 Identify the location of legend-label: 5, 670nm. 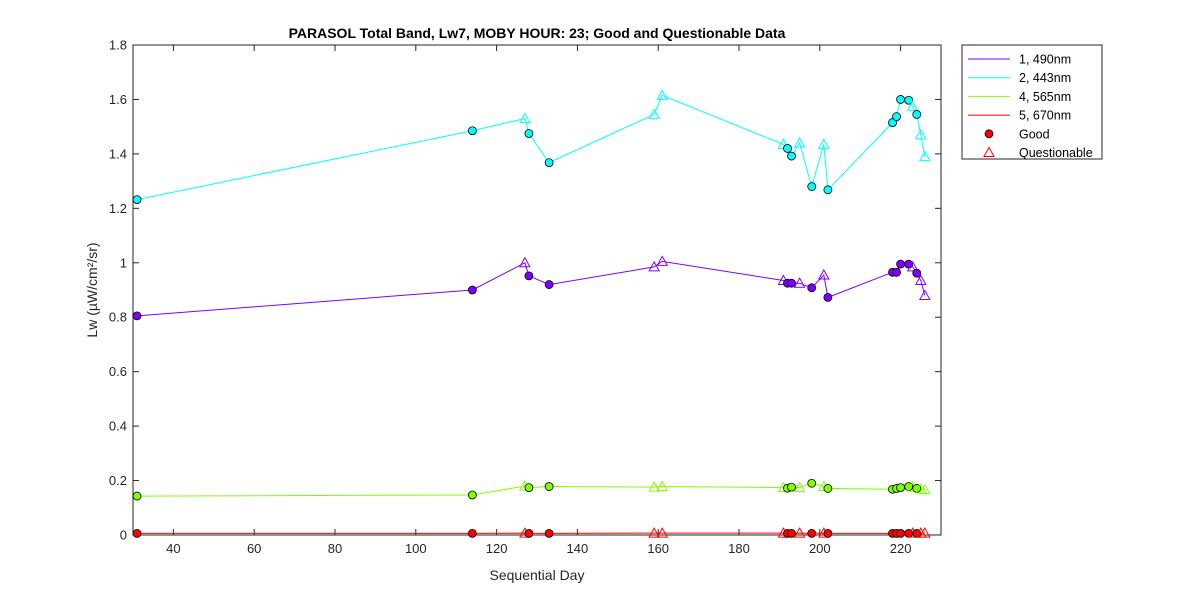
(1045, 116).